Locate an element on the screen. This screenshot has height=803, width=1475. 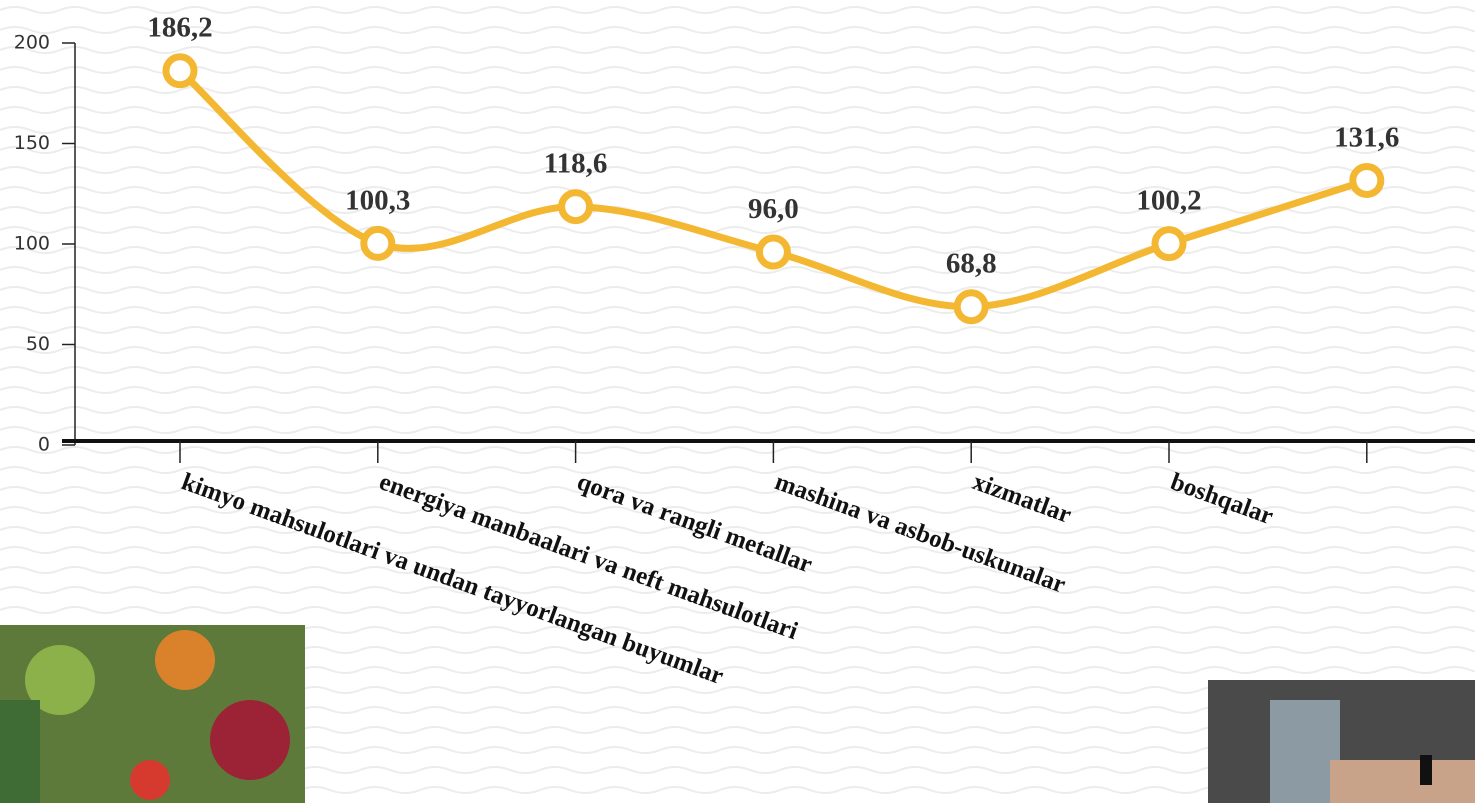
y-tick-label: 150 is located at coordinates (32, 143).